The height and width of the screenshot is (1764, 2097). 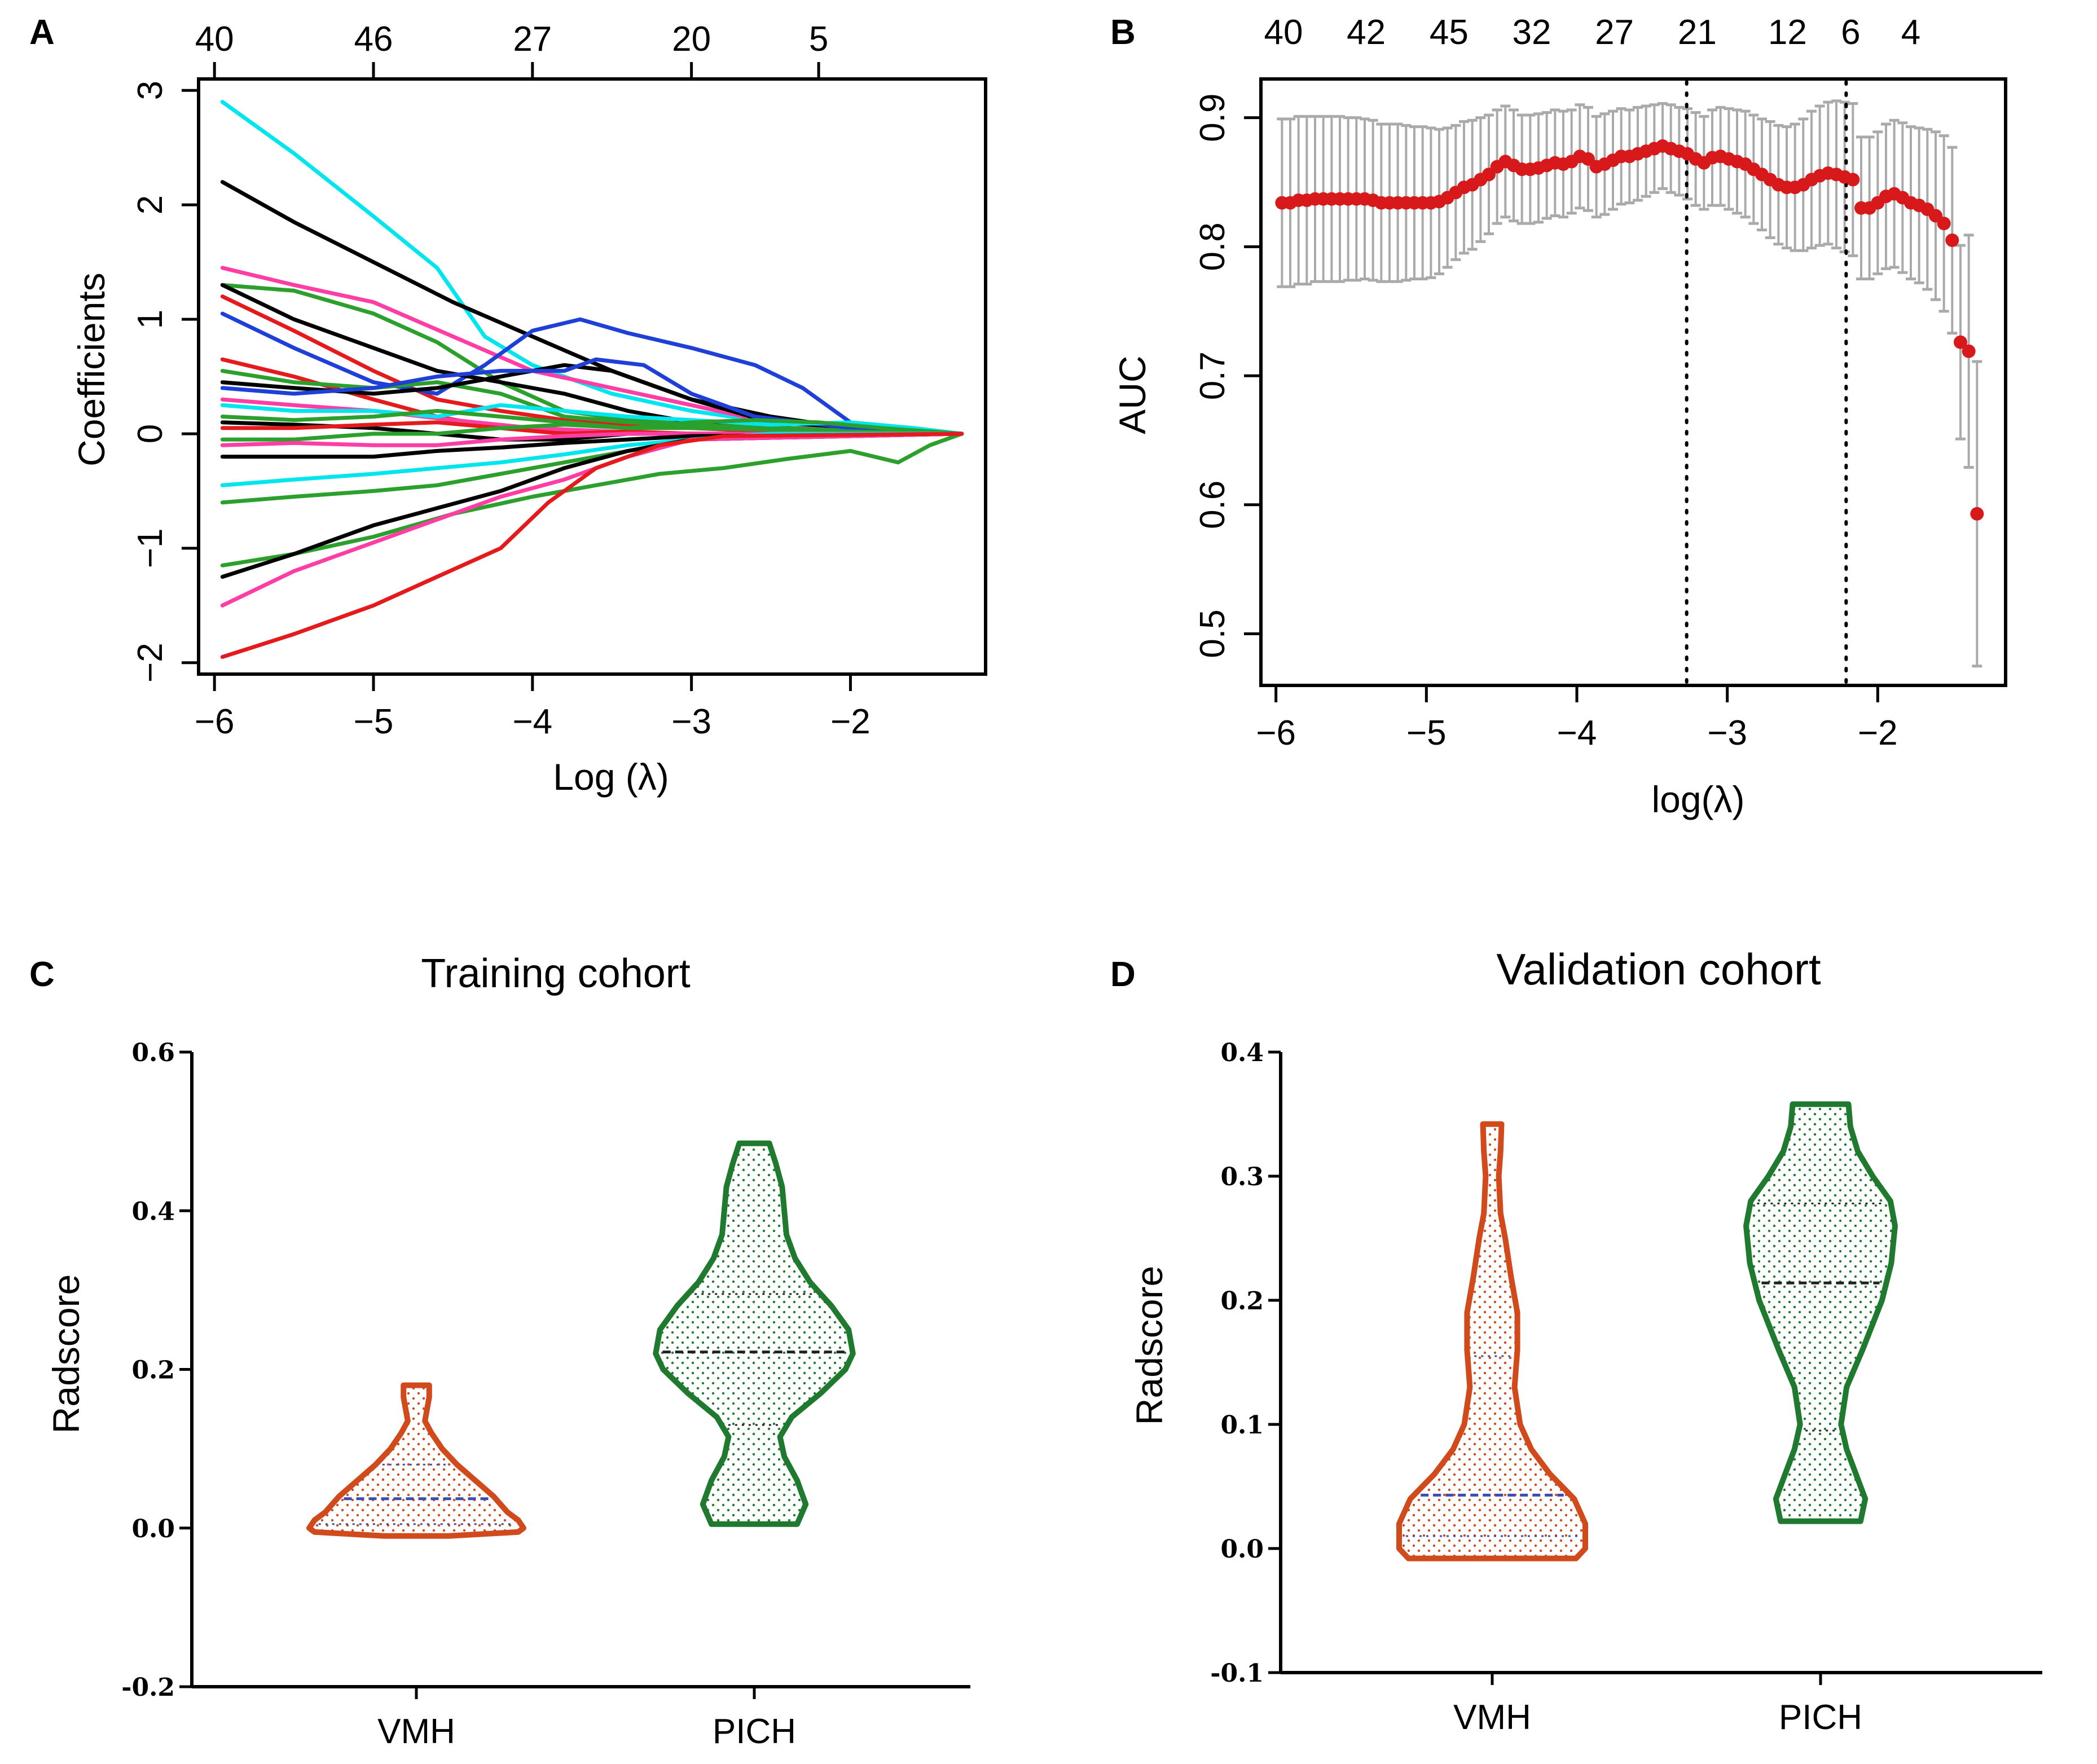 What do you see at coordinates (1212, 246) in the screenshot?
I see `panel-b-ytick-label: 0.8` at bounding box center [1212, 246].